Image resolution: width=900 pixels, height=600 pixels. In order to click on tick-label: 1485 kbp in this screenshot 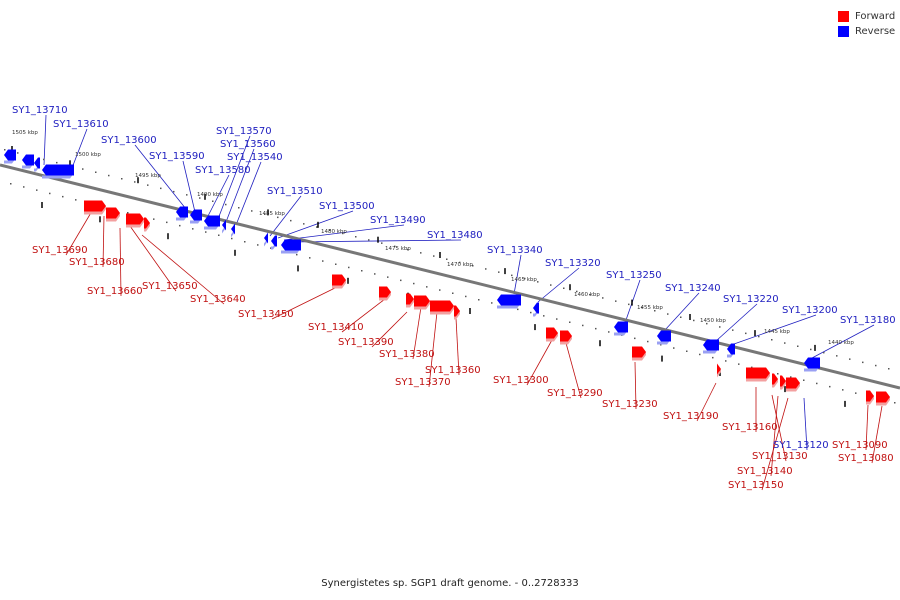, I will do `click(272, 214)`.